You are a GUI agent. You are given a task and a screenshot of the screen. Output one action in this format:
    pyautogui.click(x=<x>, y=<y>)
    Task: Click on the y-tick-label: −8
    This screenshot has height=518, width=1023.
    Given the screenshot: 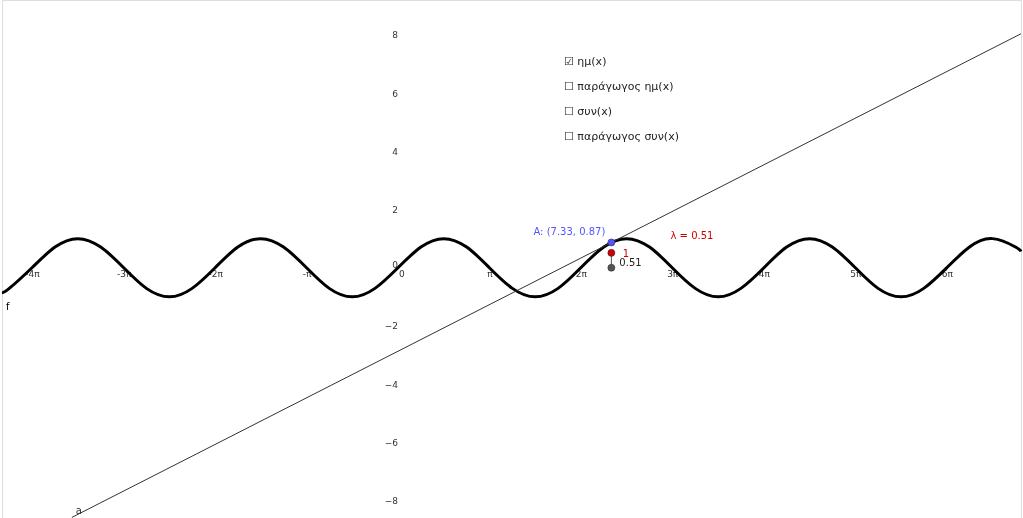 What is the action you would take?
    pyautogui.click(x=391, y=501)
    